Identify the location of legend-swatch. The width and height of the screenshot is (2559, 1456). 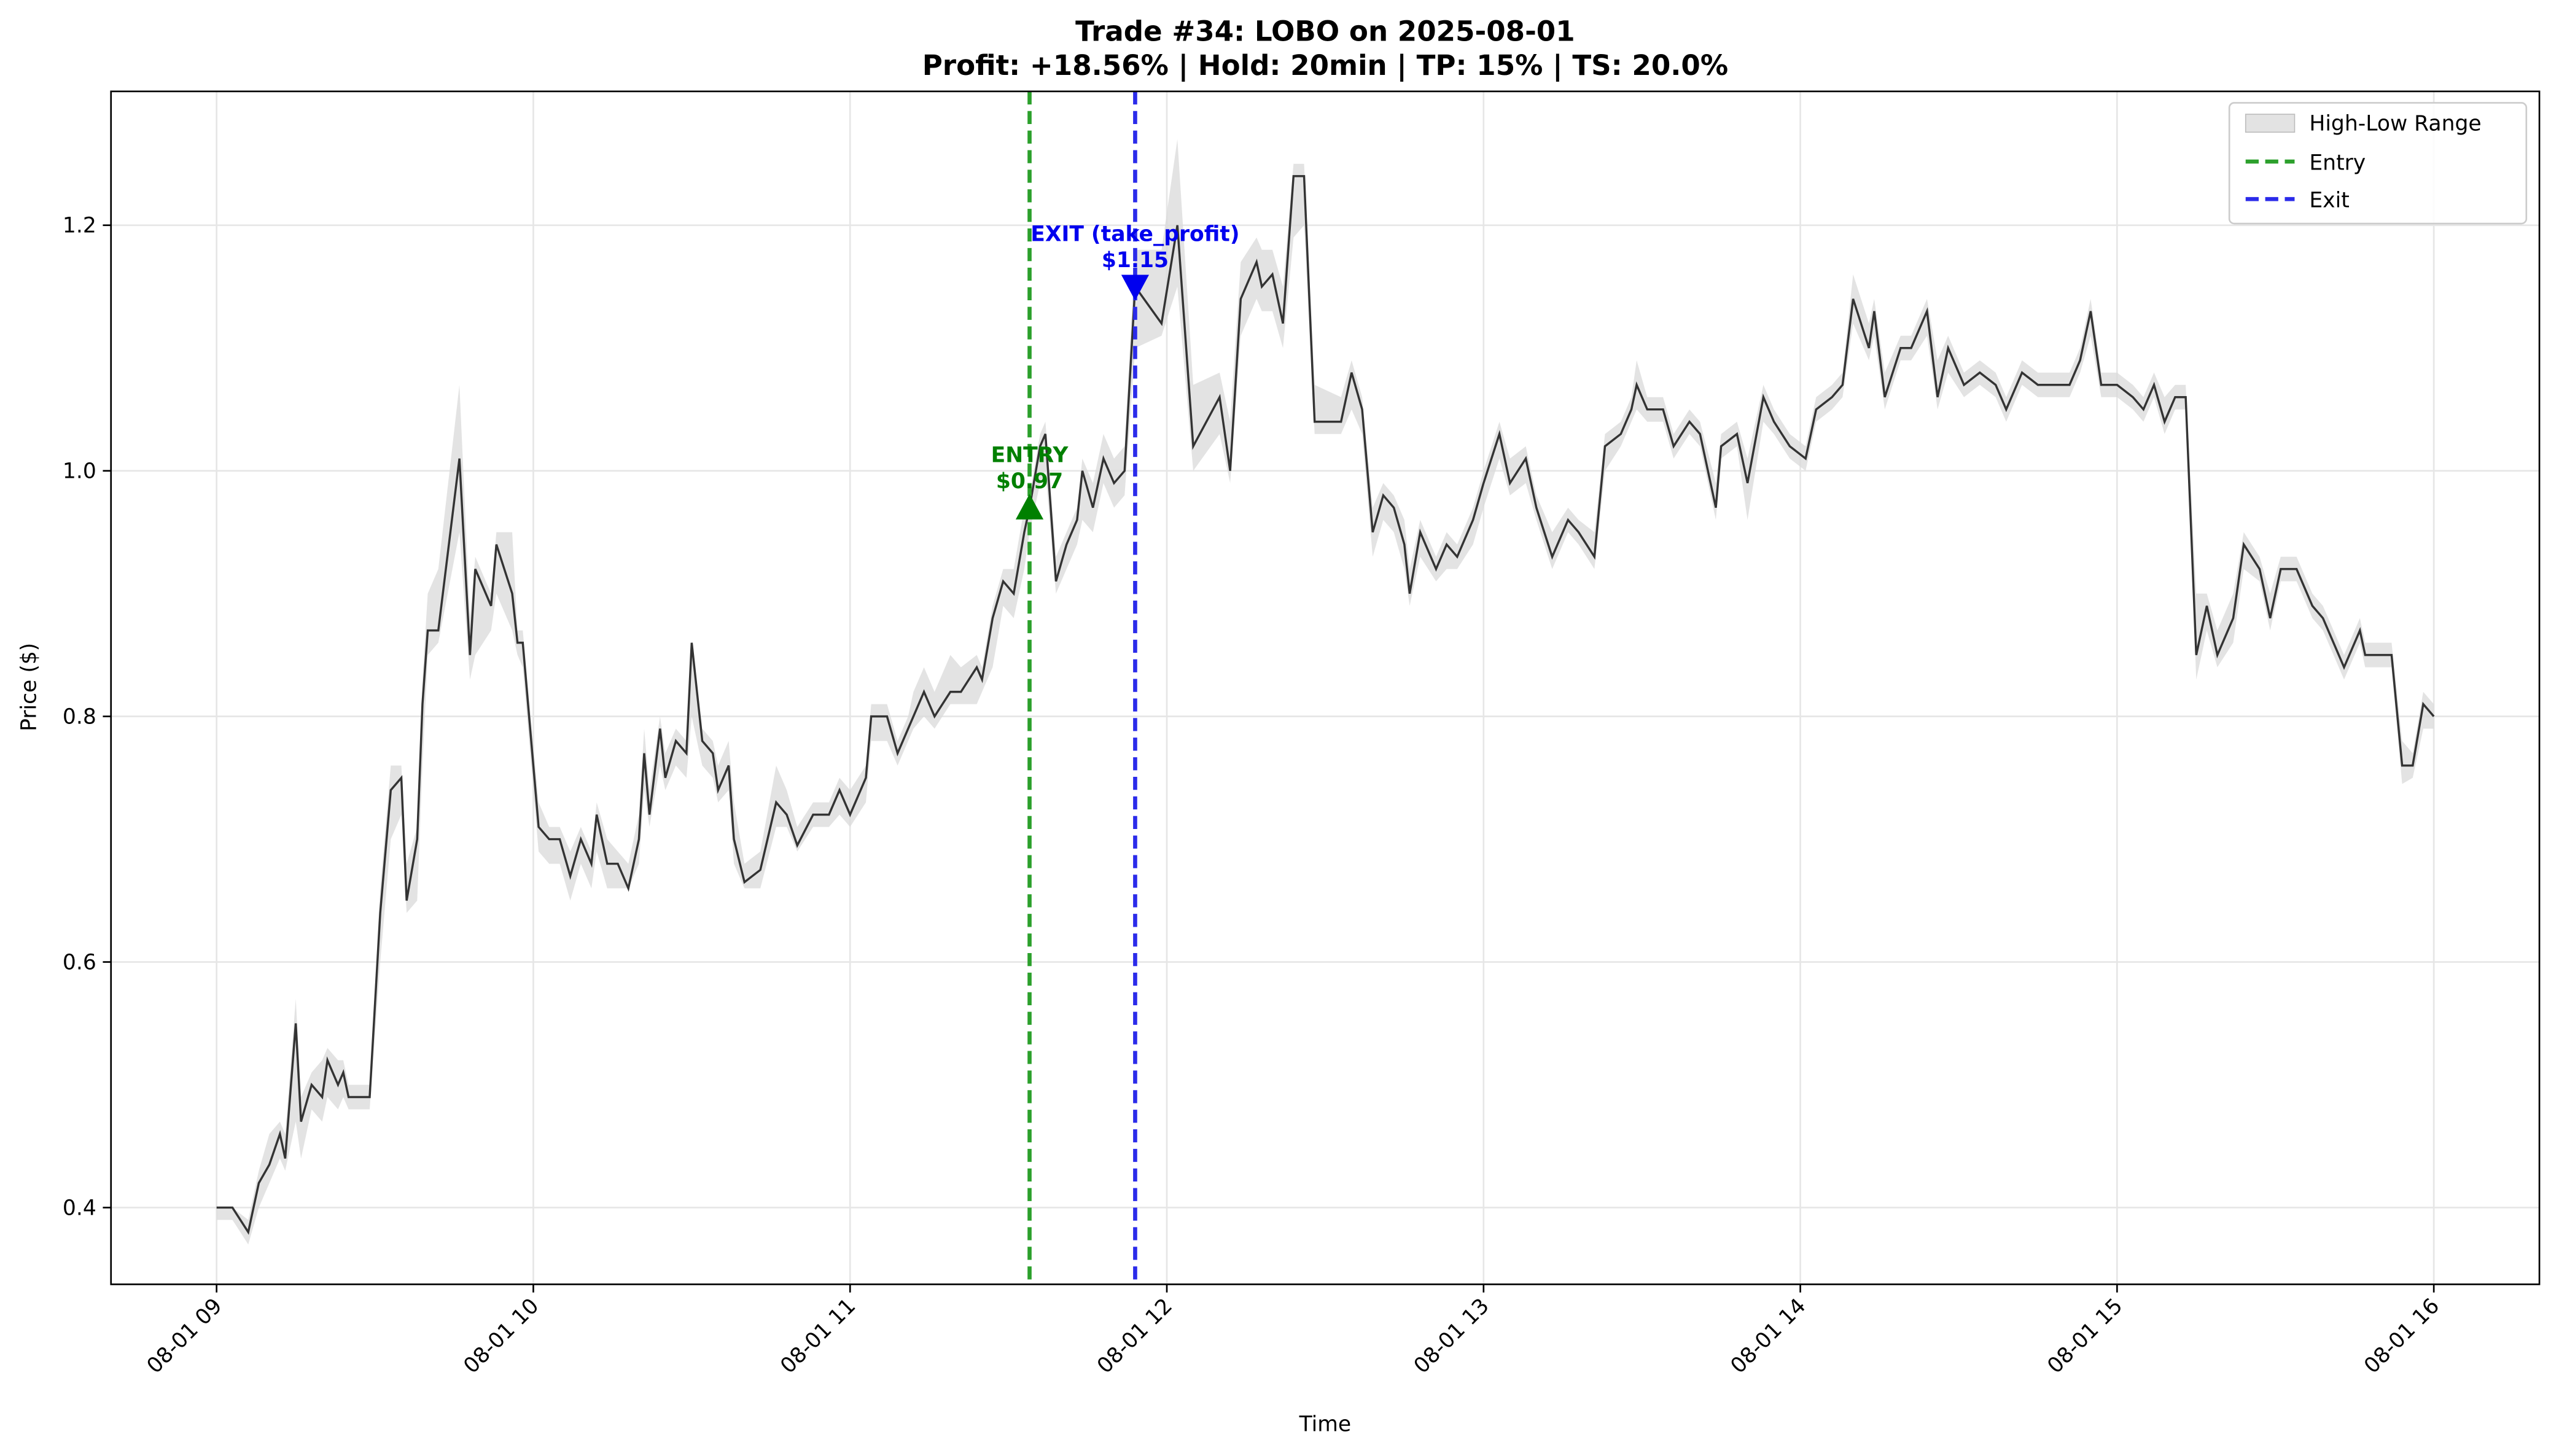
(2270, 123).